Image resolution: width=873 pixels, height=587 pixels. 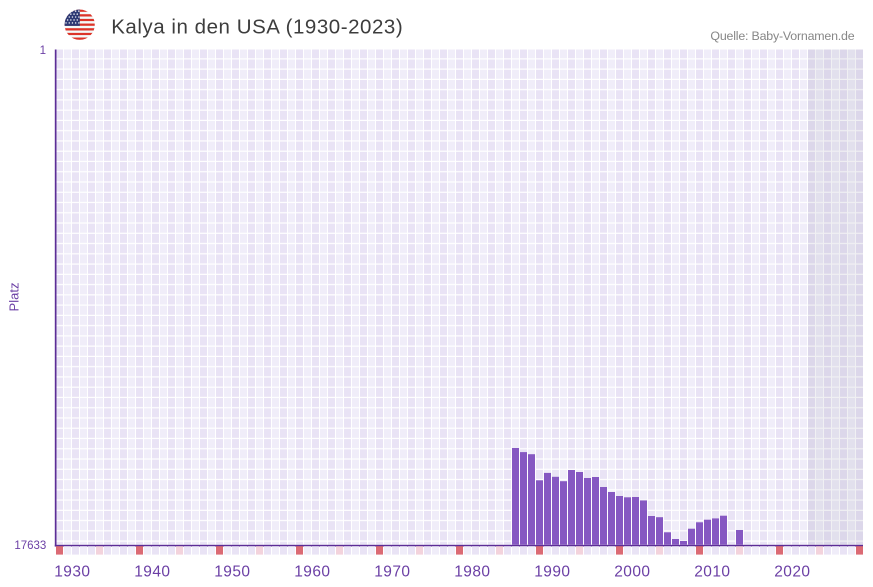 I want to click on svg-text: Platz, so click(x=13, y=297).